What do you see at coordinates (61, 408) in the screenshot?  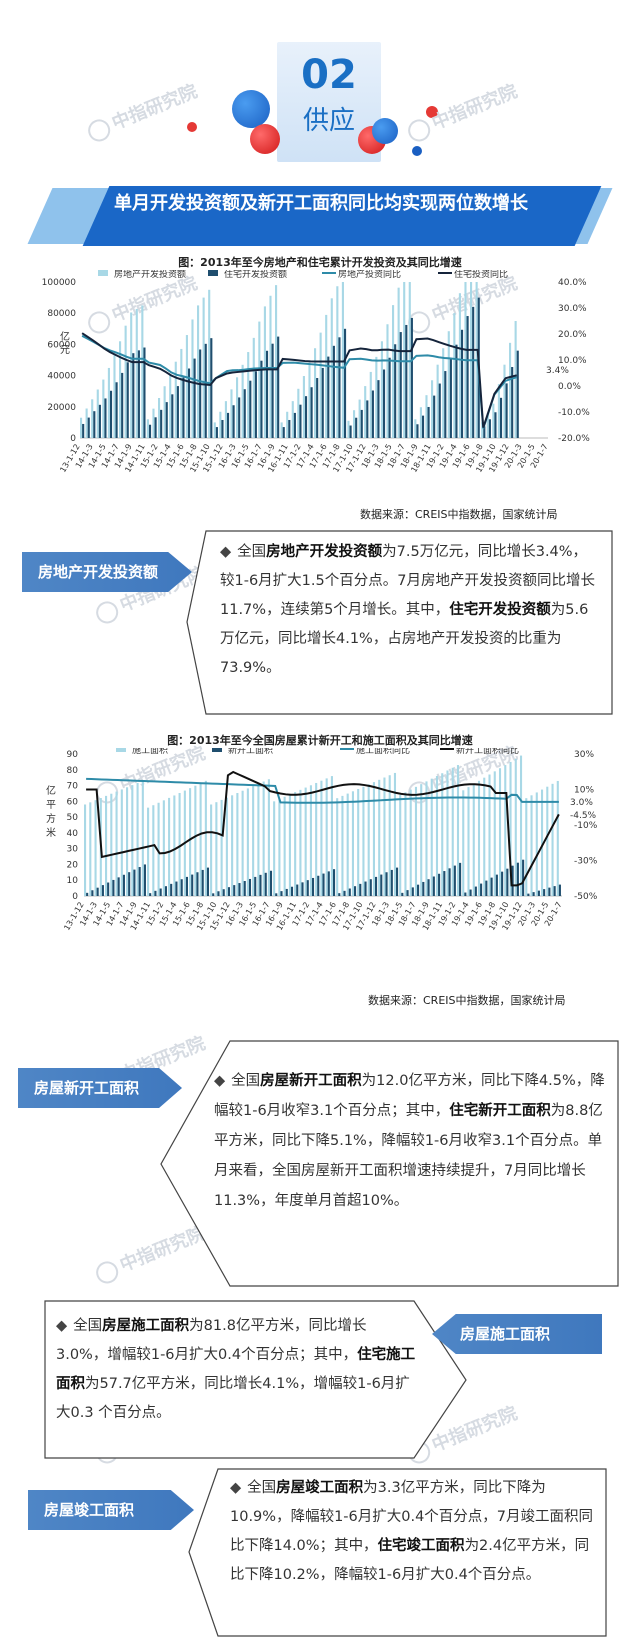 I see `y-tick-label: 20000` at bounding box center [61, 408].